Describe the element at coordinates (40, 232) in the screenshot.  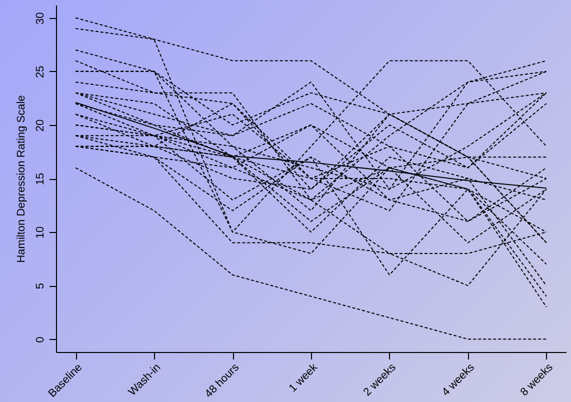
I see `y-tick-label: 10` at that location.